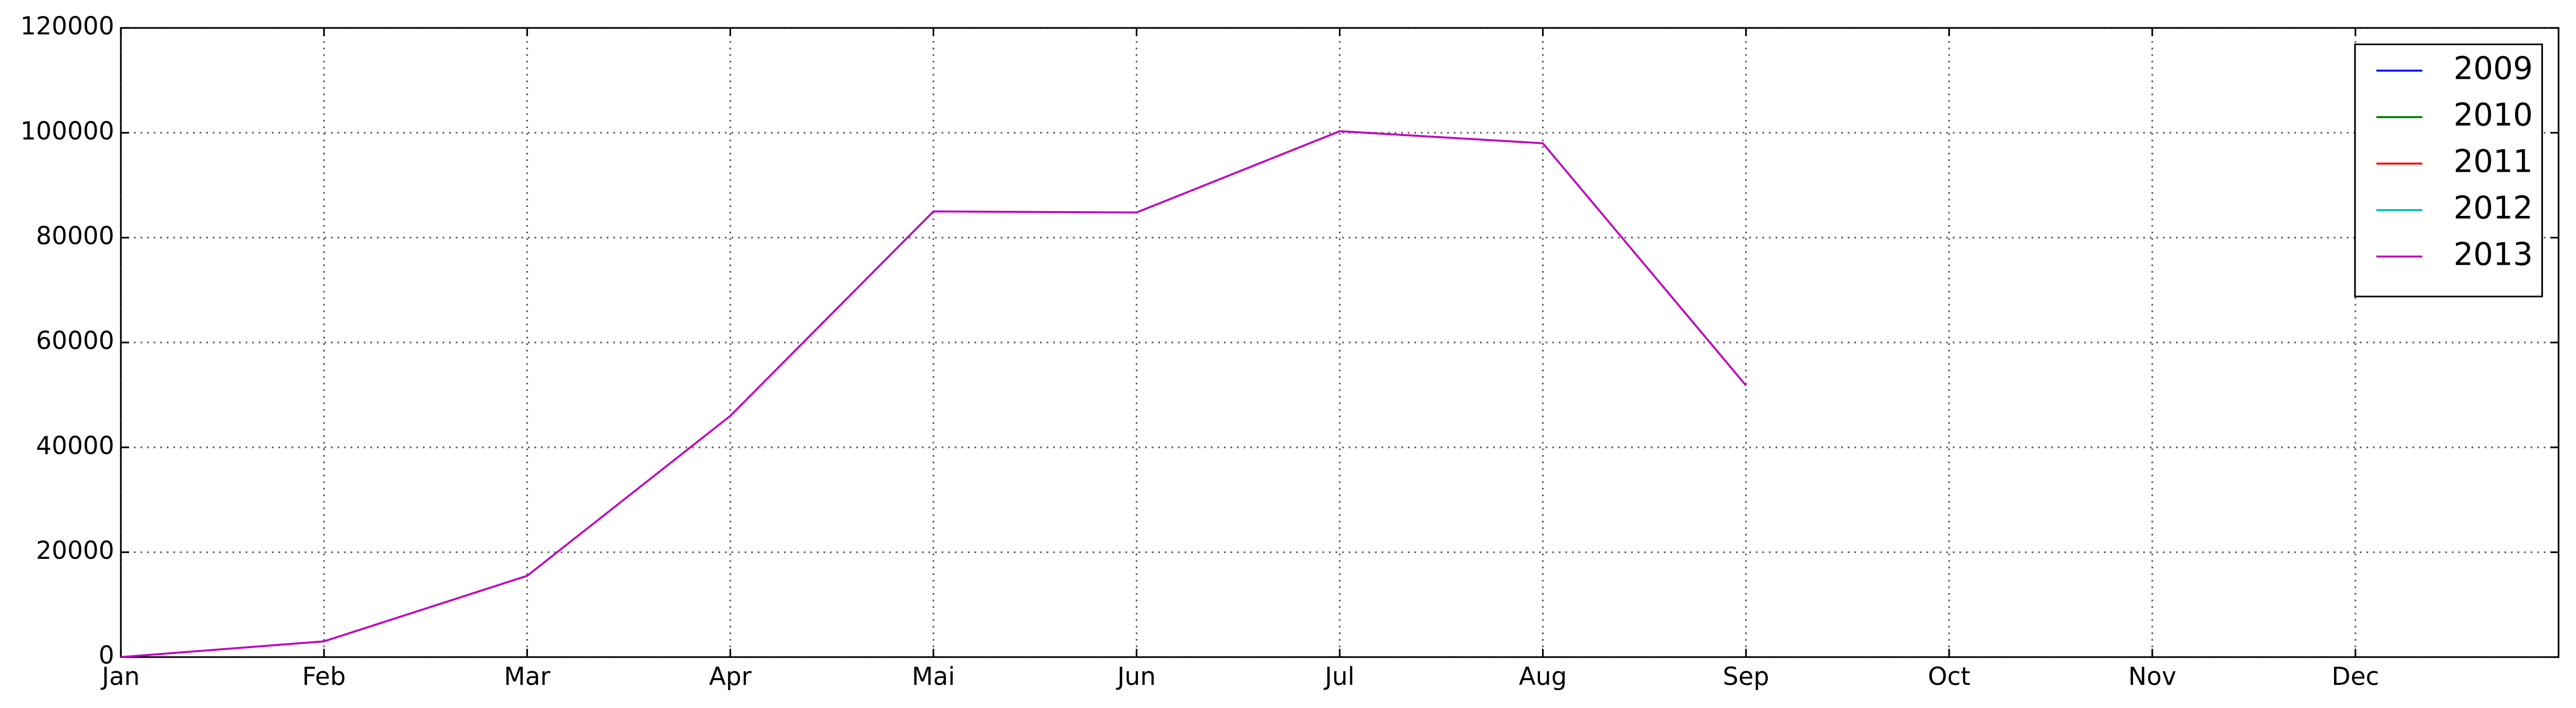 Image resolution: width=2576 pixels, height=708 pixels. What do you see at coordinates (1746, 677) in the screenshot?
I see `x-tick-label: Sep` at bounding box center [1746, 677].